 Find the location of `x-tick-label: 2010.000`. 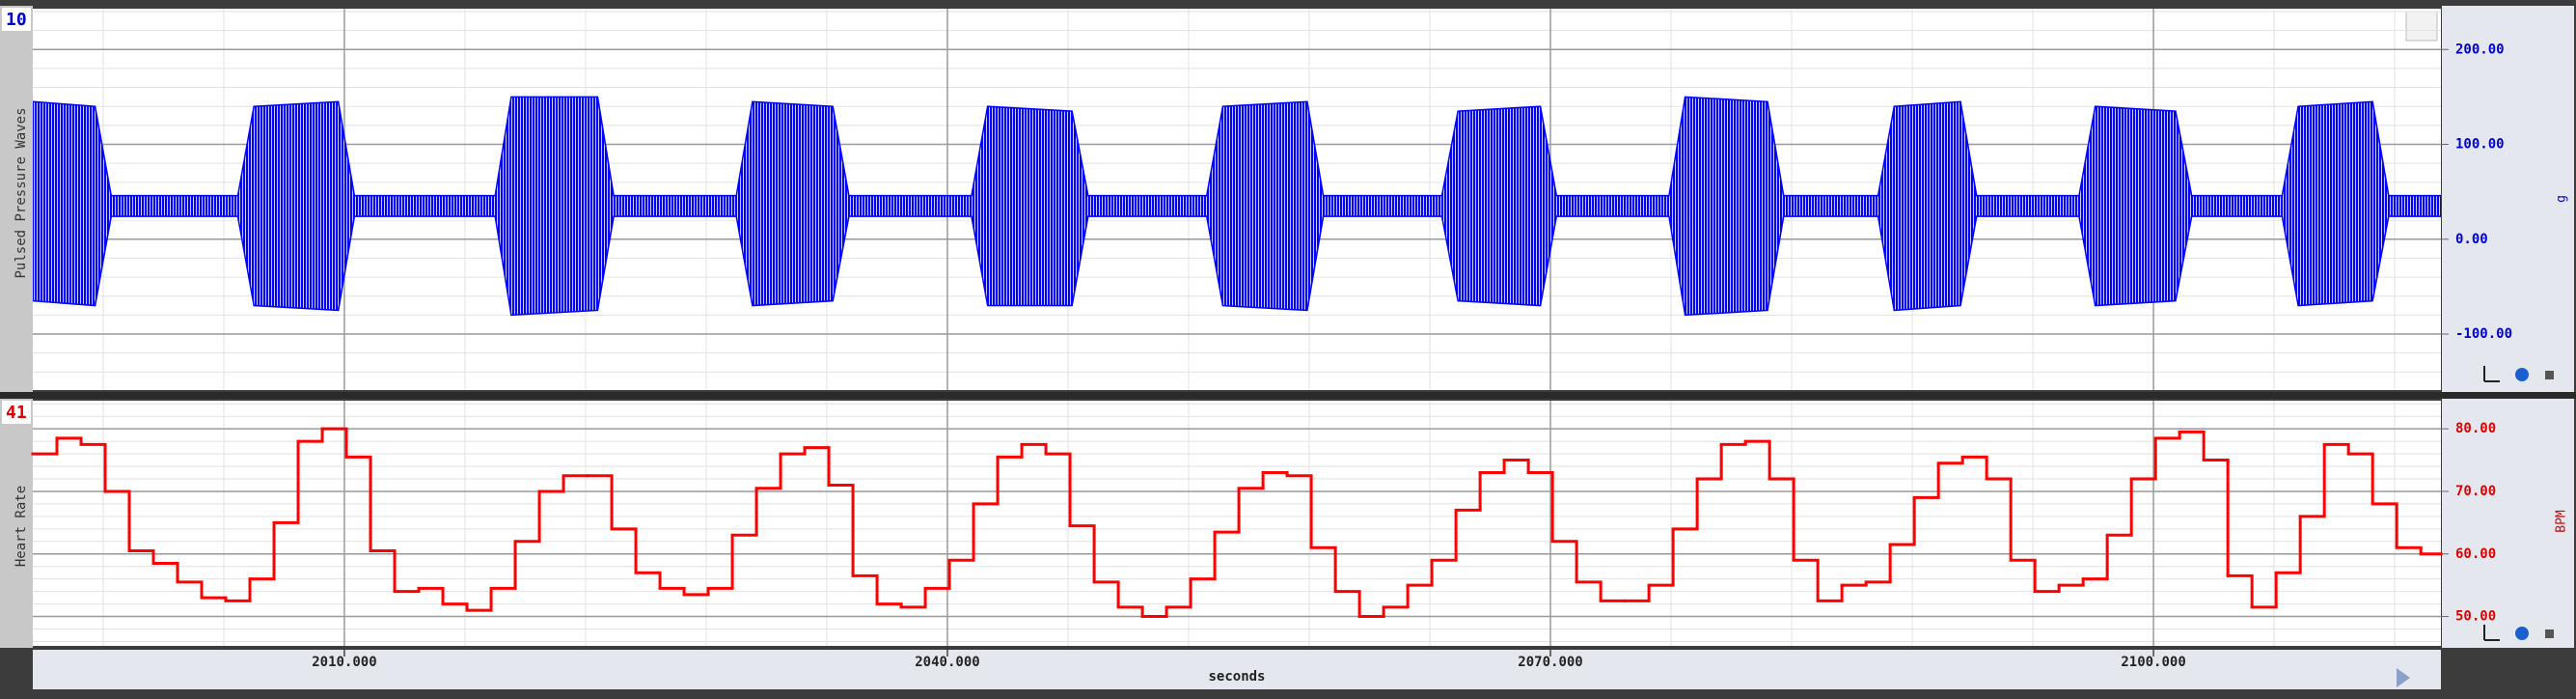

x-tick-label: 2010.000 is located at coordinates (344, 662).